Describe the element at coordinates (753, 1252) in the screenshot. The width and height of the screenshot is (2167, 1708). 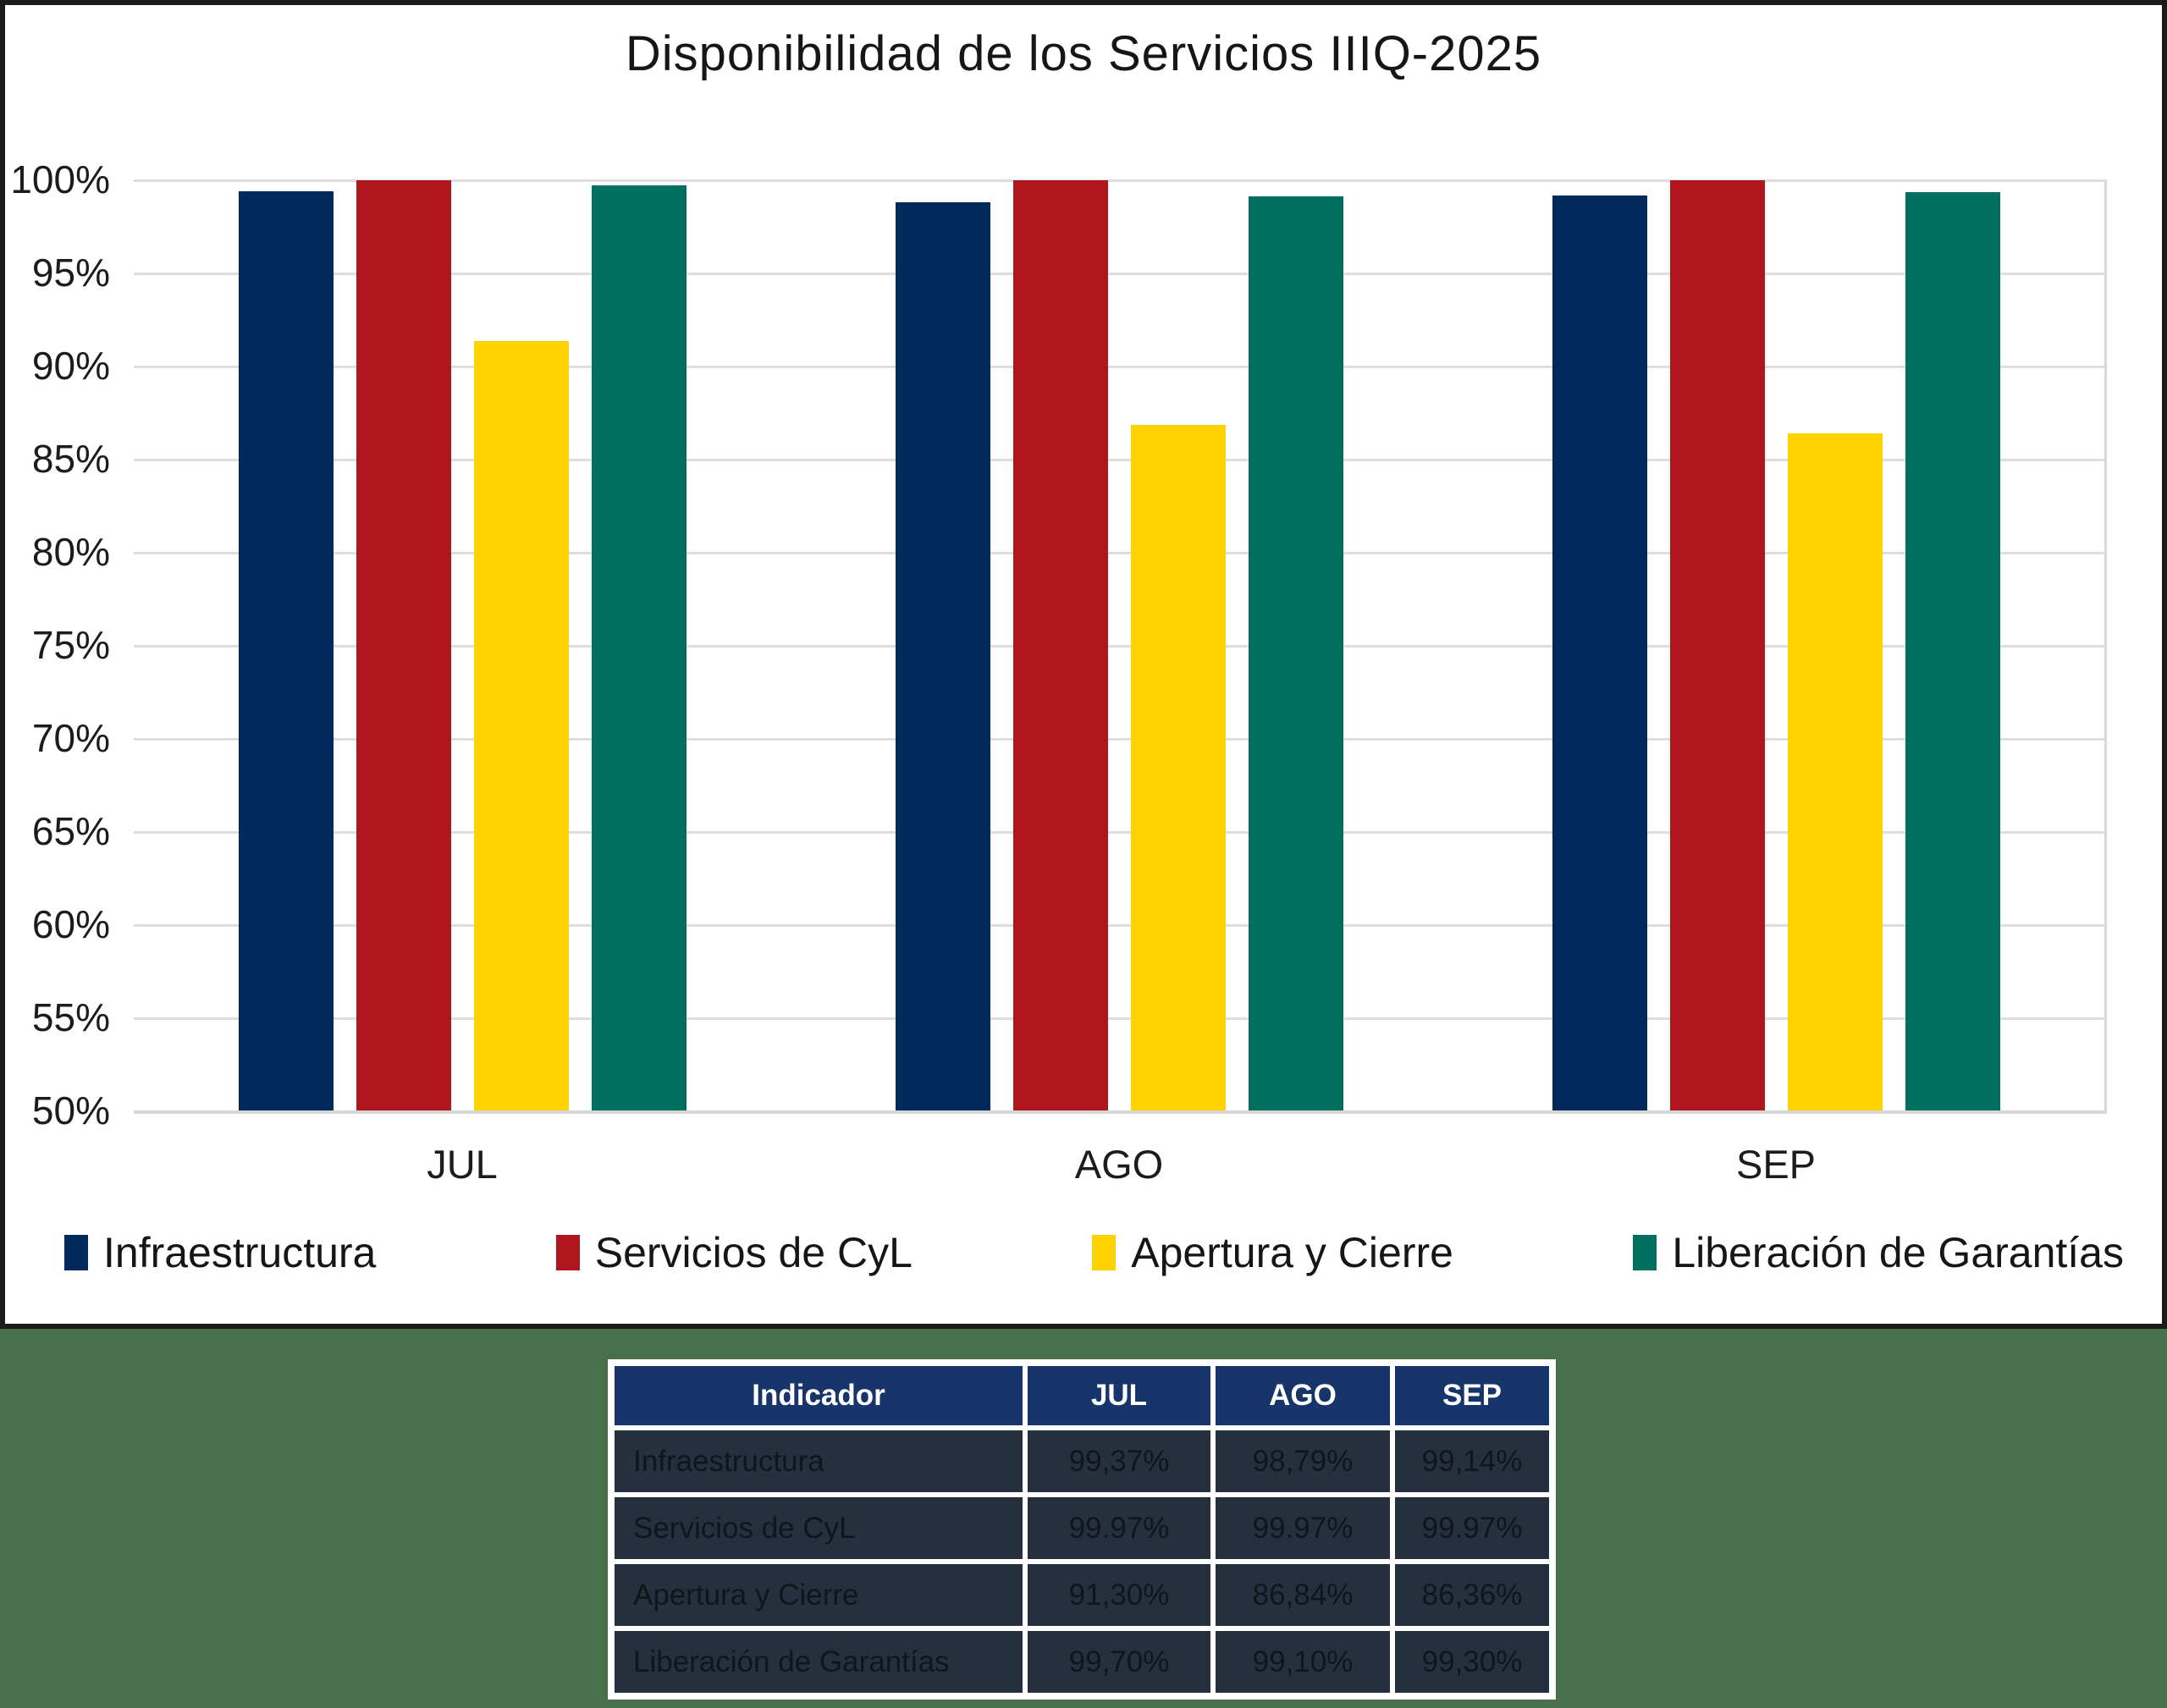
I see `legend-label-servicios-cyl: Servicios de CyL` at that location.